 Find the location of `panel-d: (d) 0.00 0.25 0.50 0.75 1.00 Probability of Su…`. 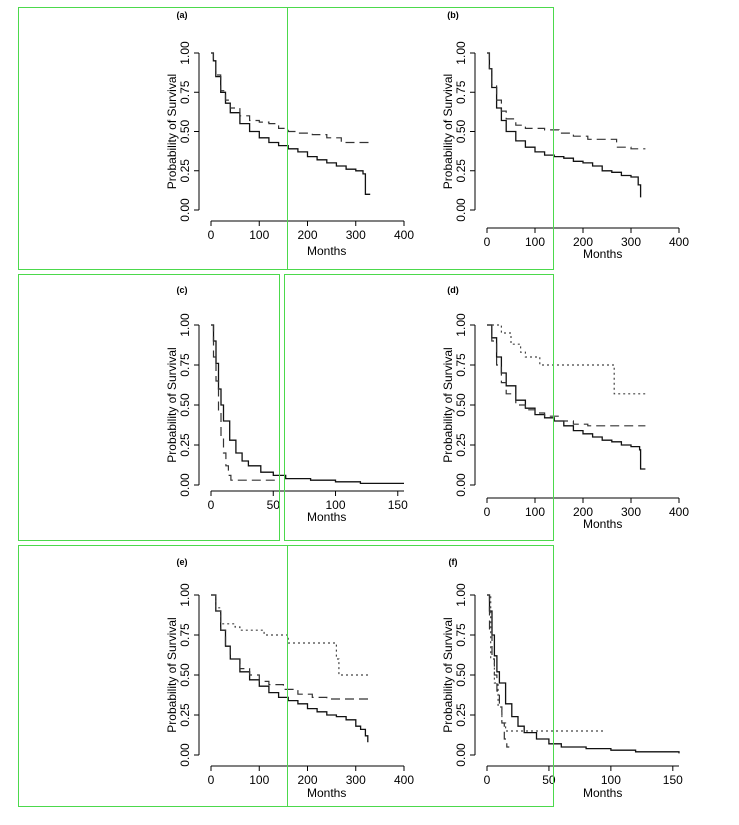

panel-d: (d) 0.00 0.25 0.50 0.75 1.00 Probability of Su… is located at coordinates (565, 408).